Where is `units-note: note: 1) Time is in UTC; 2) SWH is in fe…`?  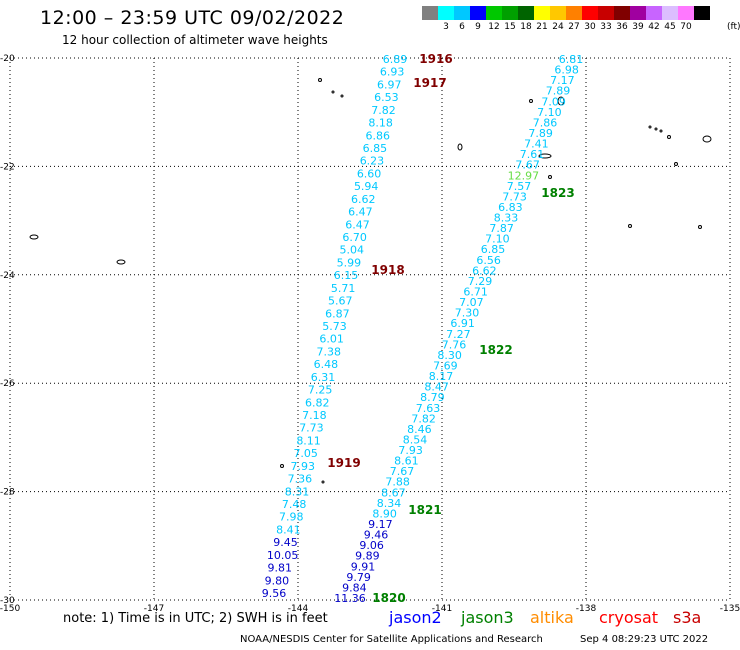
units-note: note: 1) Time is in UTC; 2) SWH is in fe… is located at coordinates (195, 618).